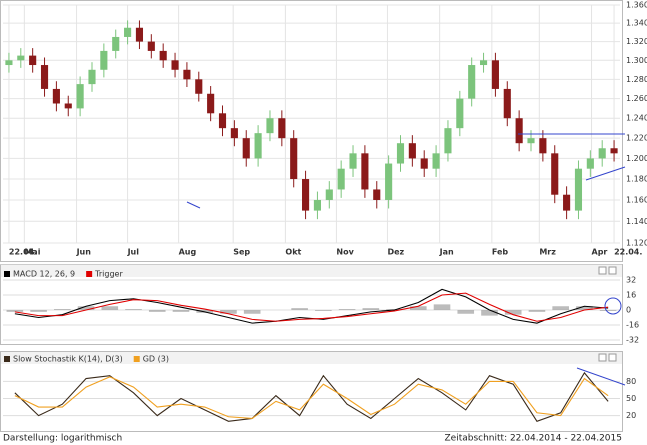  I want to click on panel-buttons, so click(607, 314).